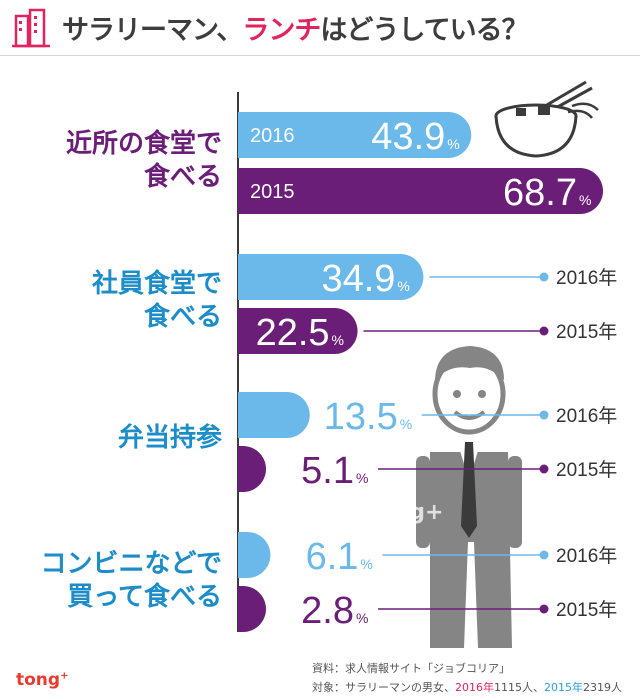  What do you see at coordinates (152, 30) in the screenshot?
I see `title-part1: サラリーマン、` at bounding box center [152, 30].